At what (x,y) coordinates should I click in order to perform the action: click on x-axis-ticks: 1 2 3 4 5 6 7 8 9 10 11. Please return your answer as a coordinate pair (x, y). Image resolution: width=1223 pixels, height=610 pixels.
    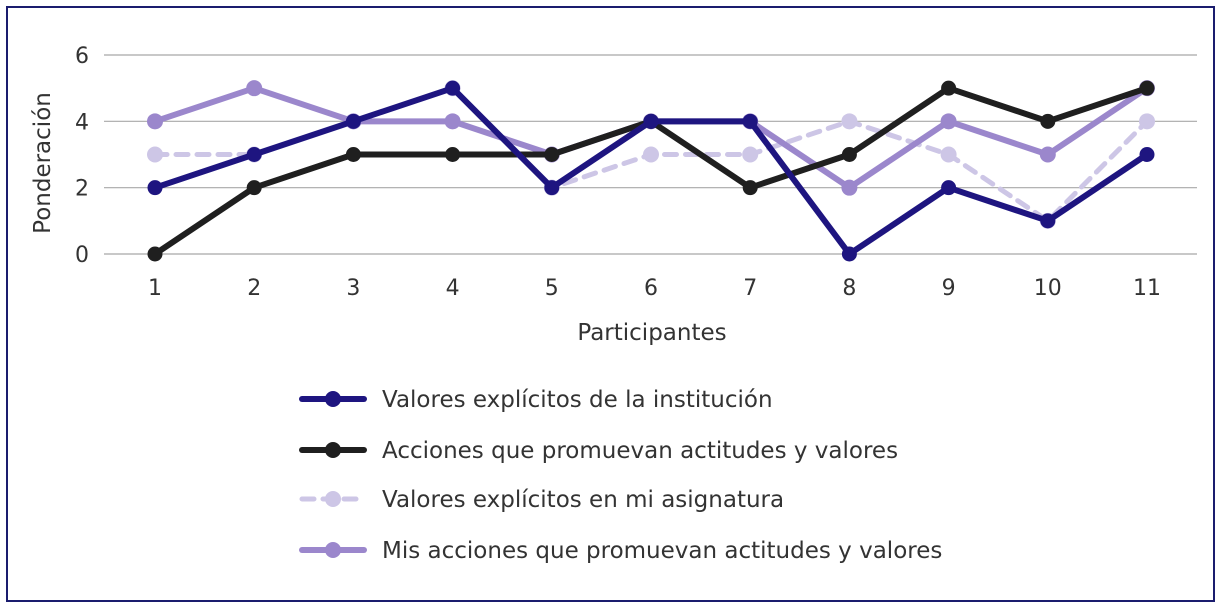
    Looking at the image, I should click on (654, 288).